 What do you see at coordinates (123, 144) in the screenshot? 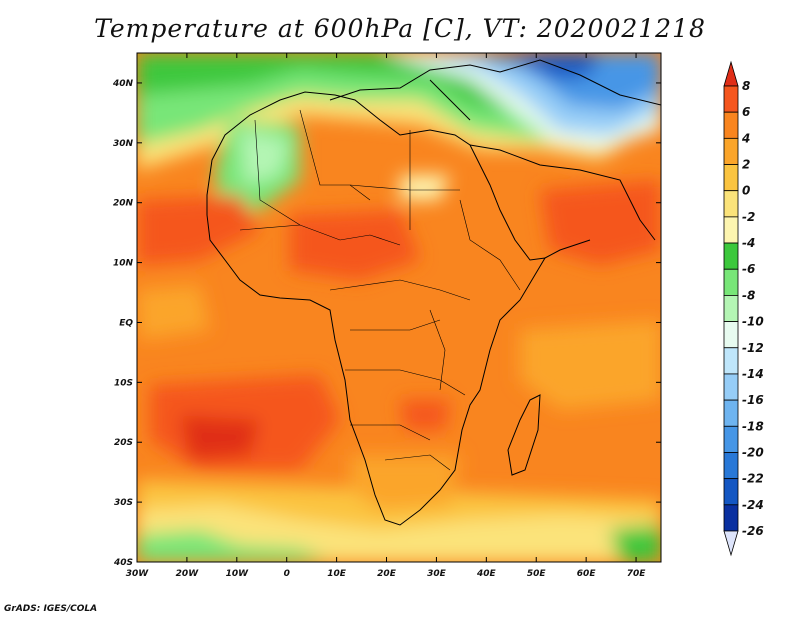
I see `lat-label: 30N` at bounding box center [123, 144].